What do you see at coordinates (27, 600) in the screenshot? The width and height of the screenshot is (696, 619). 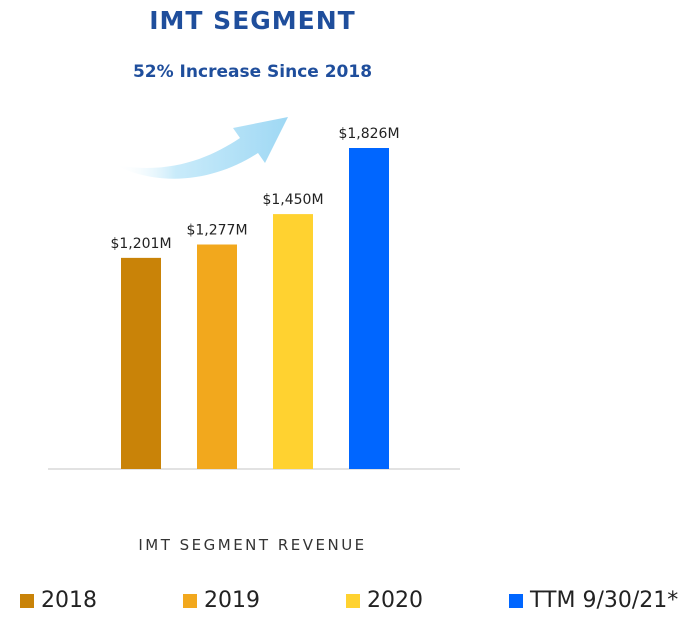 I see `legend-swatch-2018` at bounding box center [27, 600].